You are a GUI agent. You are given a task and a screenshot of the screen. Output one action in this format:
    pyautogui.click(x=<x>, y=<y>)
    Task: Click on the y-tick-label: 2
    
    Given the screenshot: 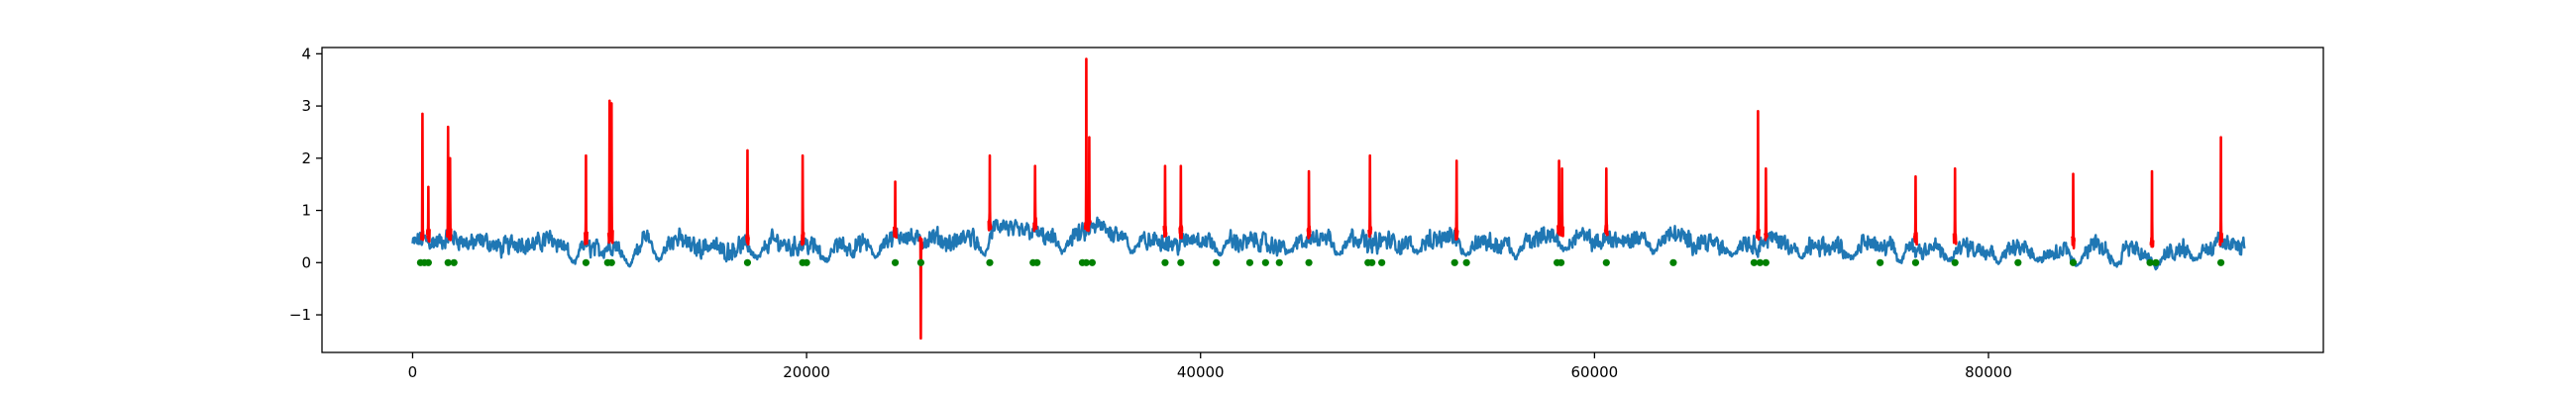 What is the action you would take?
    pyautogui.click(x=306, y=158)
    